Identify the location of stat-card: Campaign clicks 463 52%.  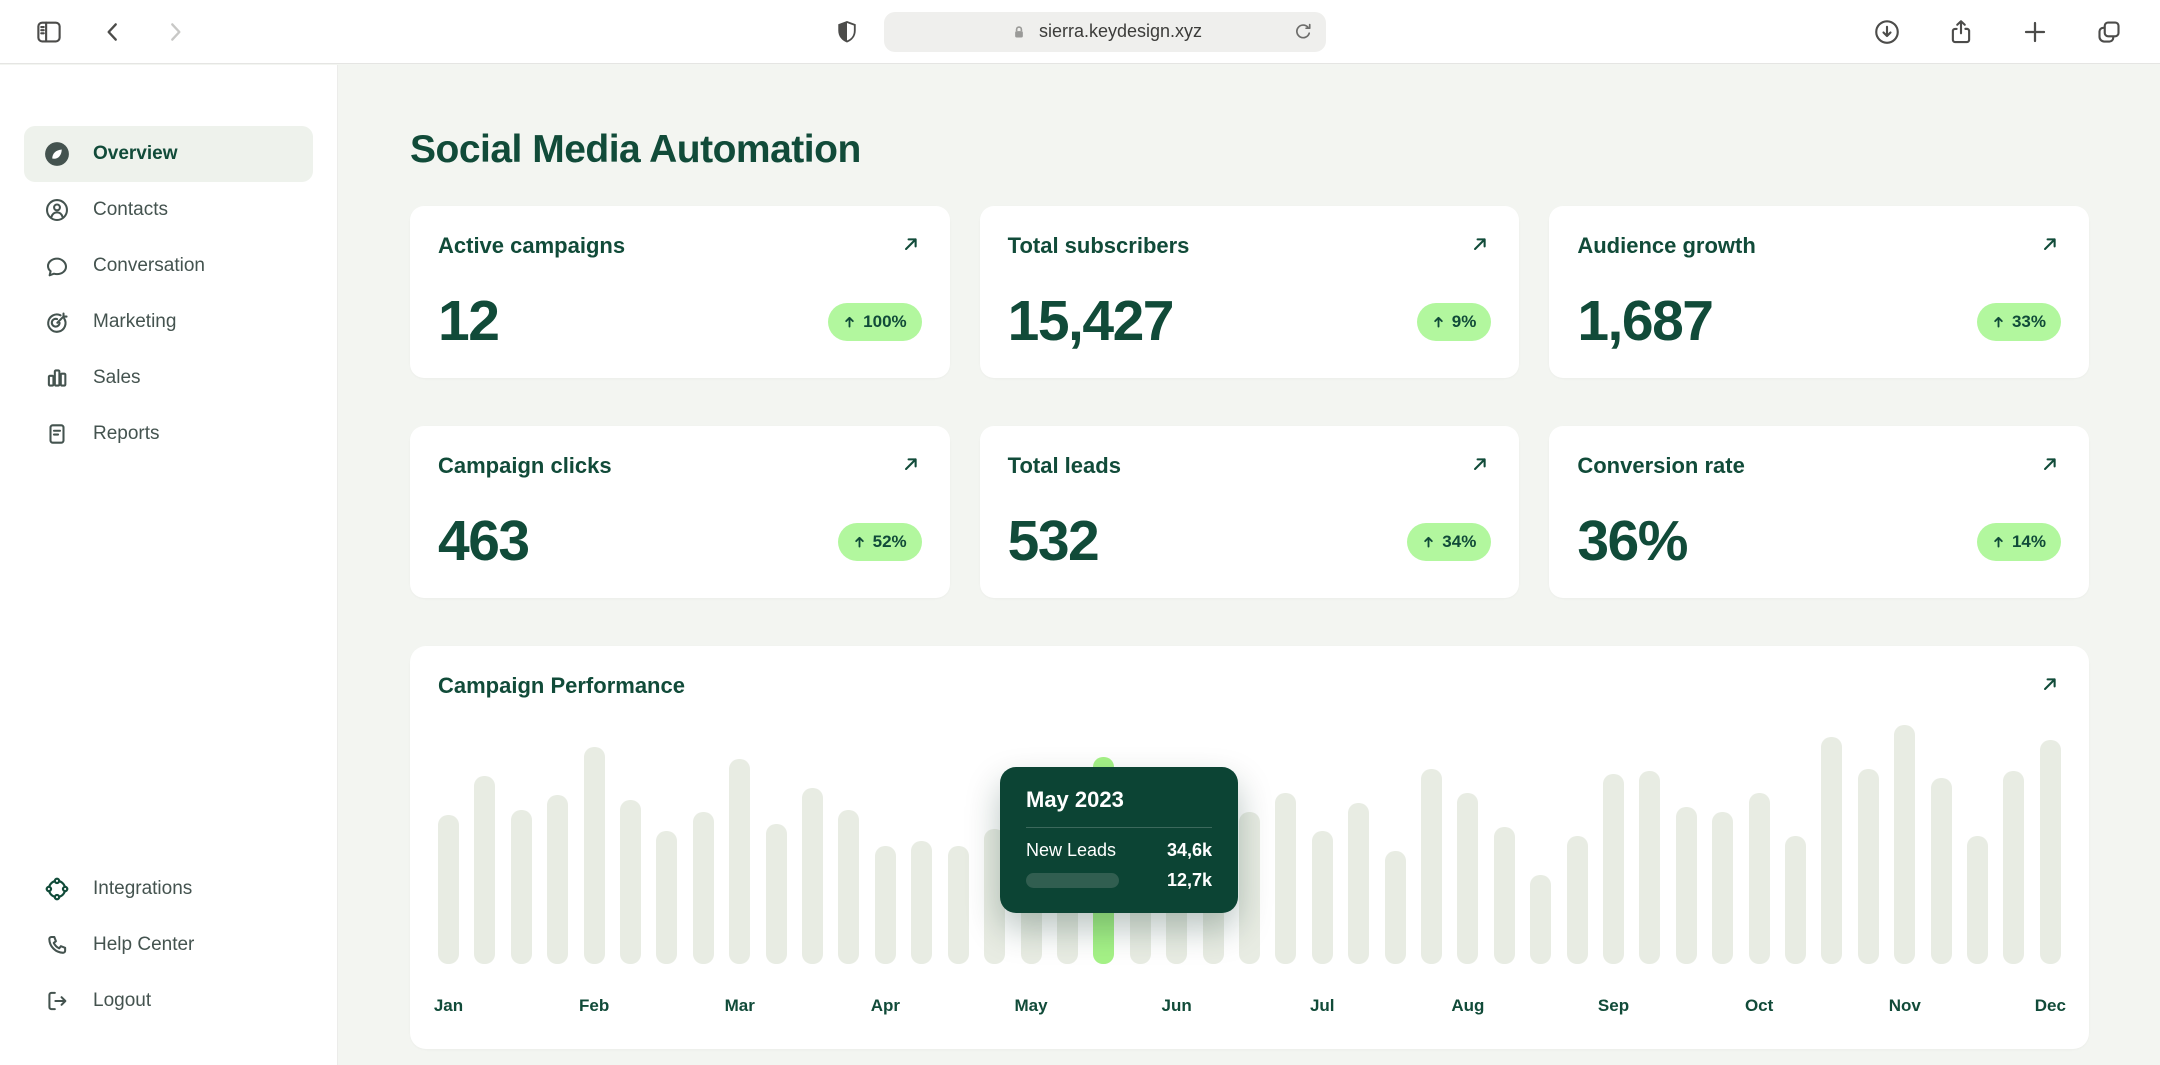
(680, 512).